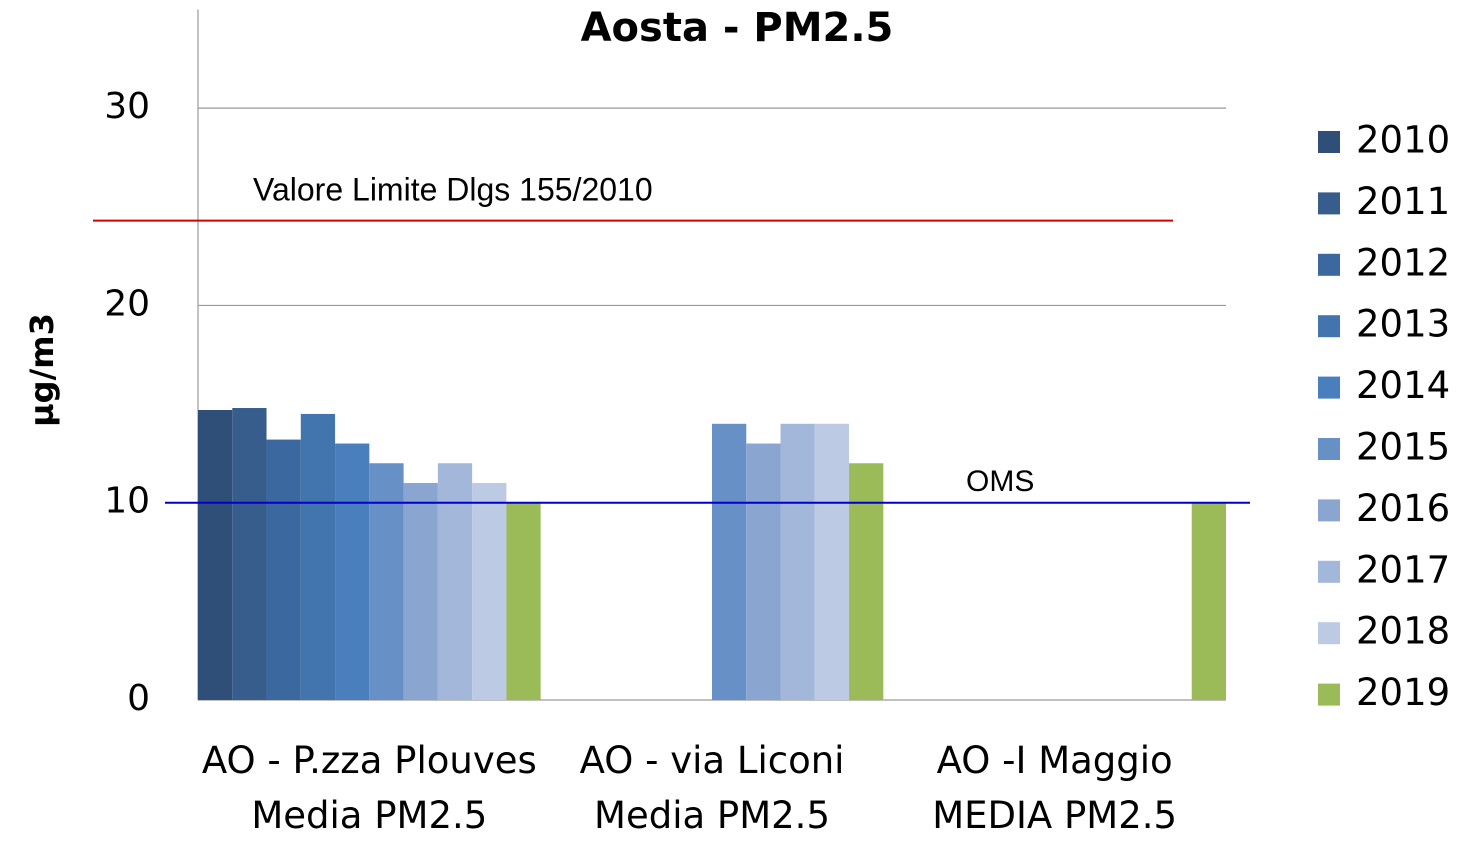  Describe the element at coordinates (127, 303) in the screenshot. I see `y-tick-label: 20` at that location.